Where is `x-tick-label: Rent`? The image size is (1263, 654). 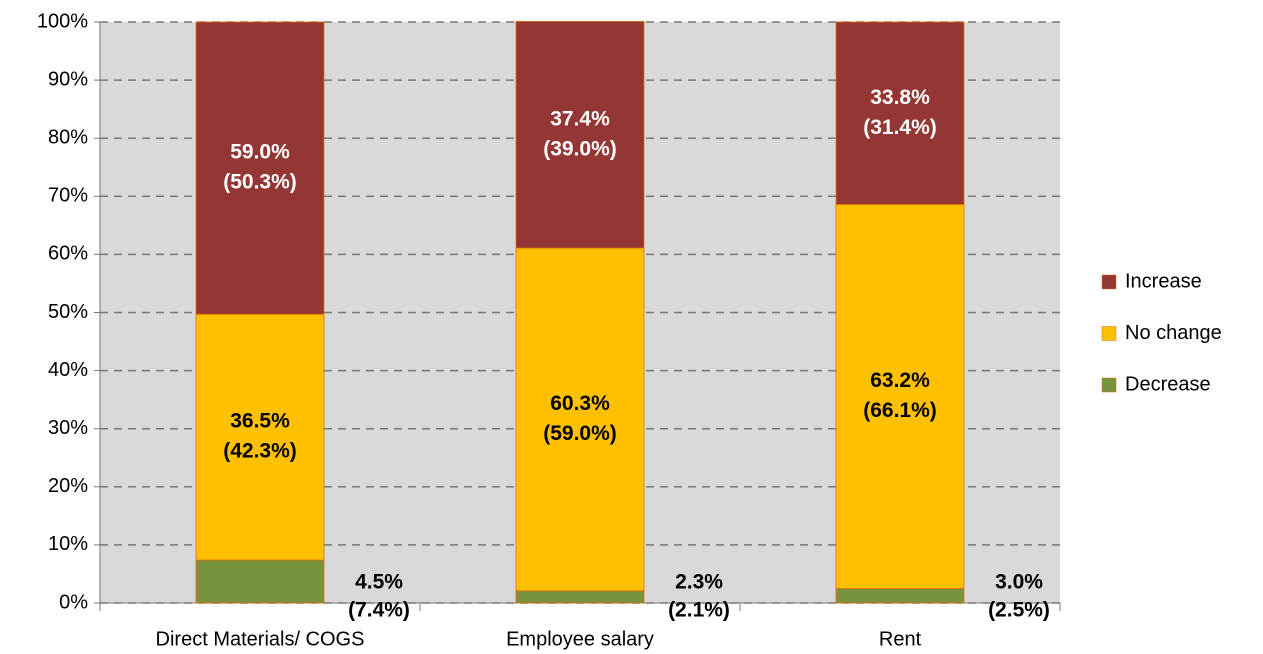 x-tick-label: Rent is located at coordinates (900, 639).